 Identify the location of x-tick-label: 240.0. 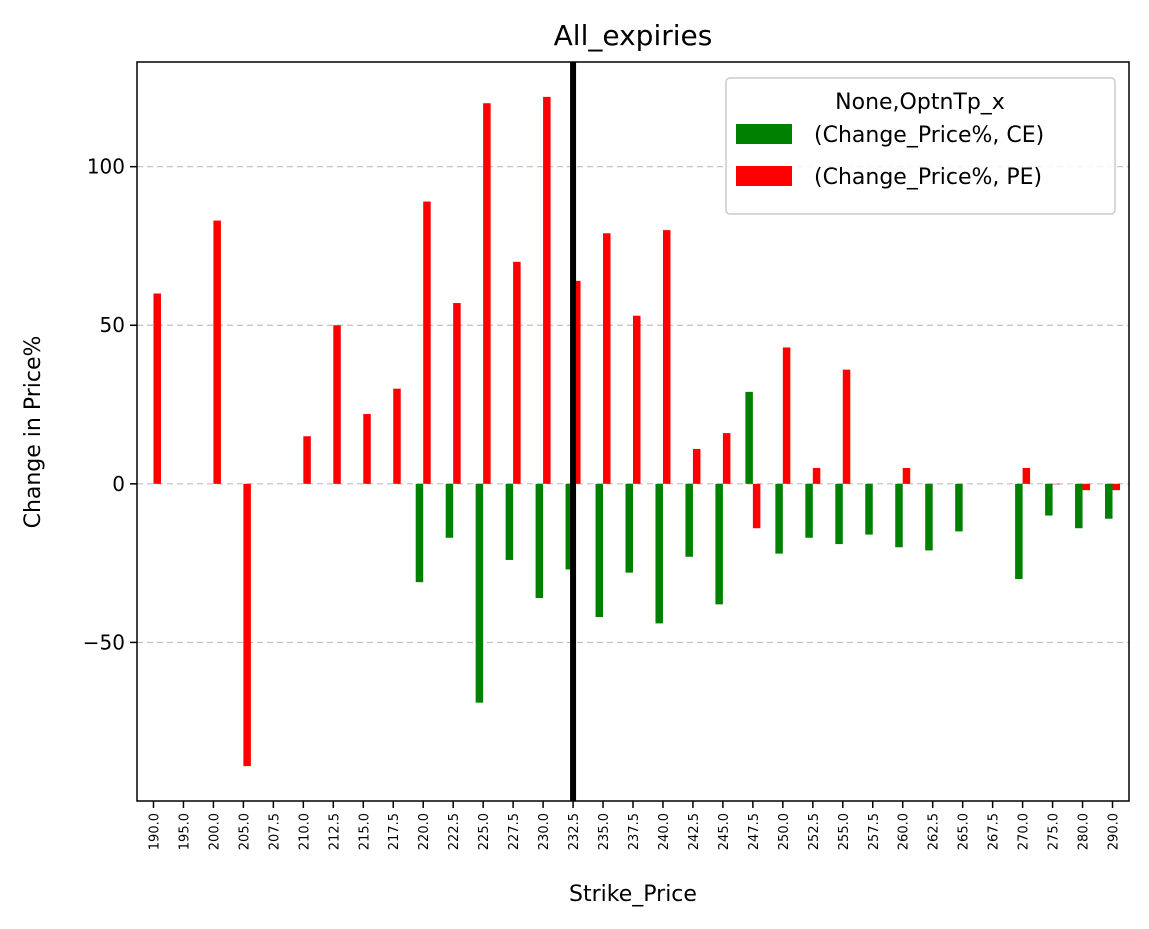
(664, 831).